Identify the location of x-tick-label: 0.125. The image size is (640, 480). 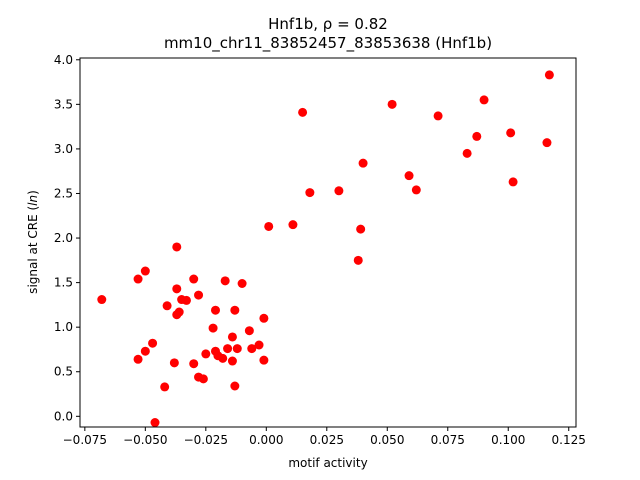
(569, 440).